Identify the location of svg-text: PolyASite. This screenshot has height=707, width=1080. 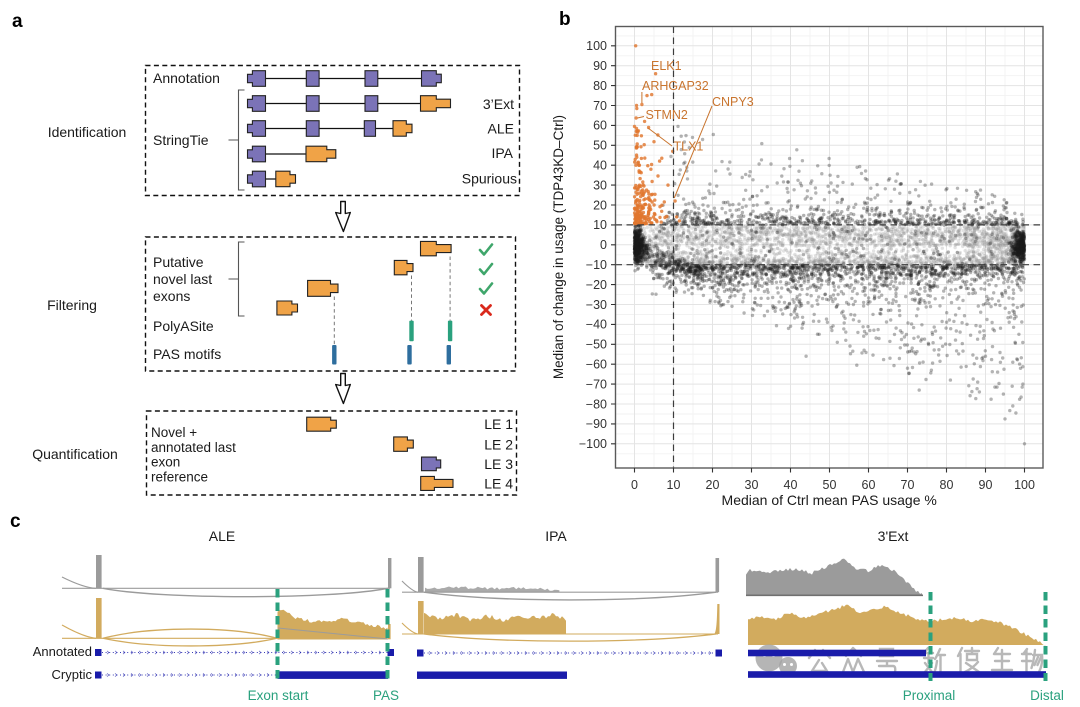
(183, 326).